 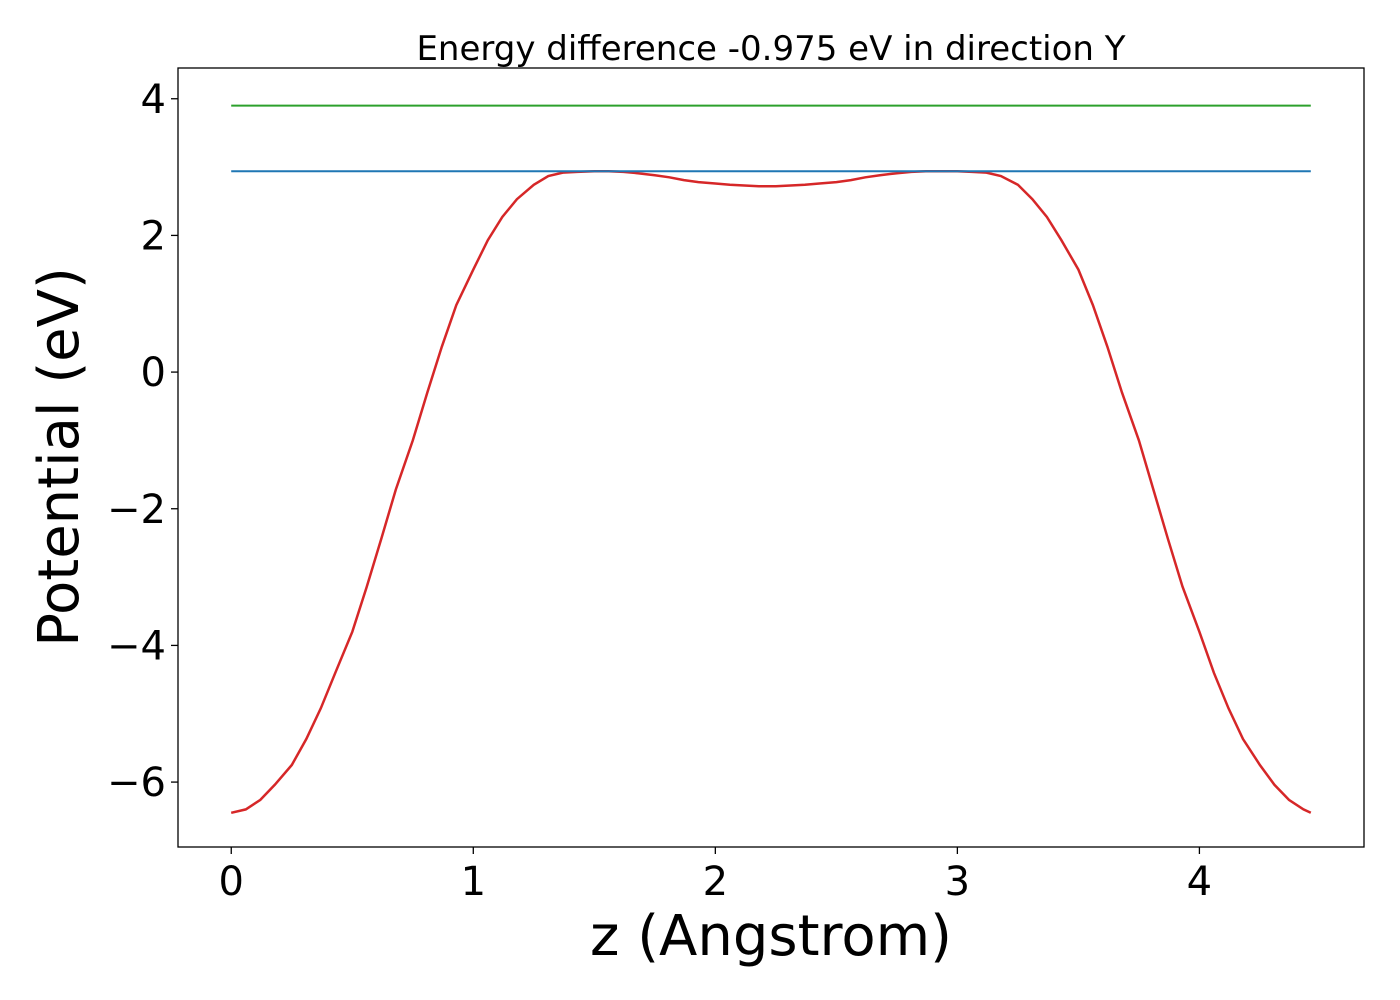 I want to click on y-tick-label: −2, so click(x=136, y=510).